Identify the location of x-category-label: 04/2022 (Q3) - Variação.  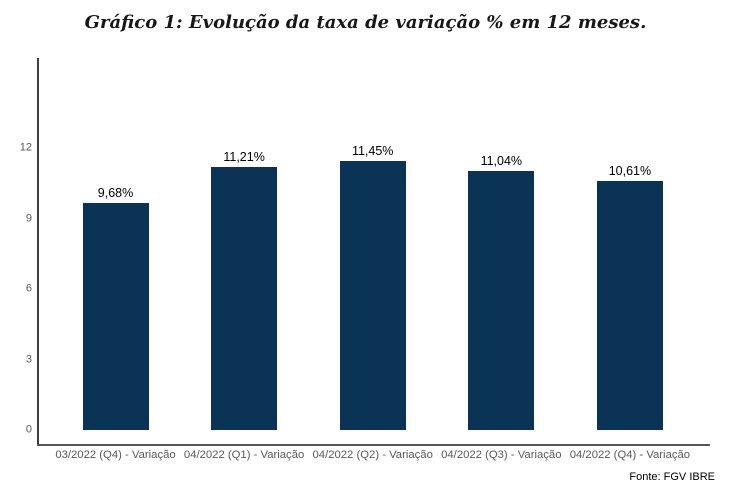
(501, 455).